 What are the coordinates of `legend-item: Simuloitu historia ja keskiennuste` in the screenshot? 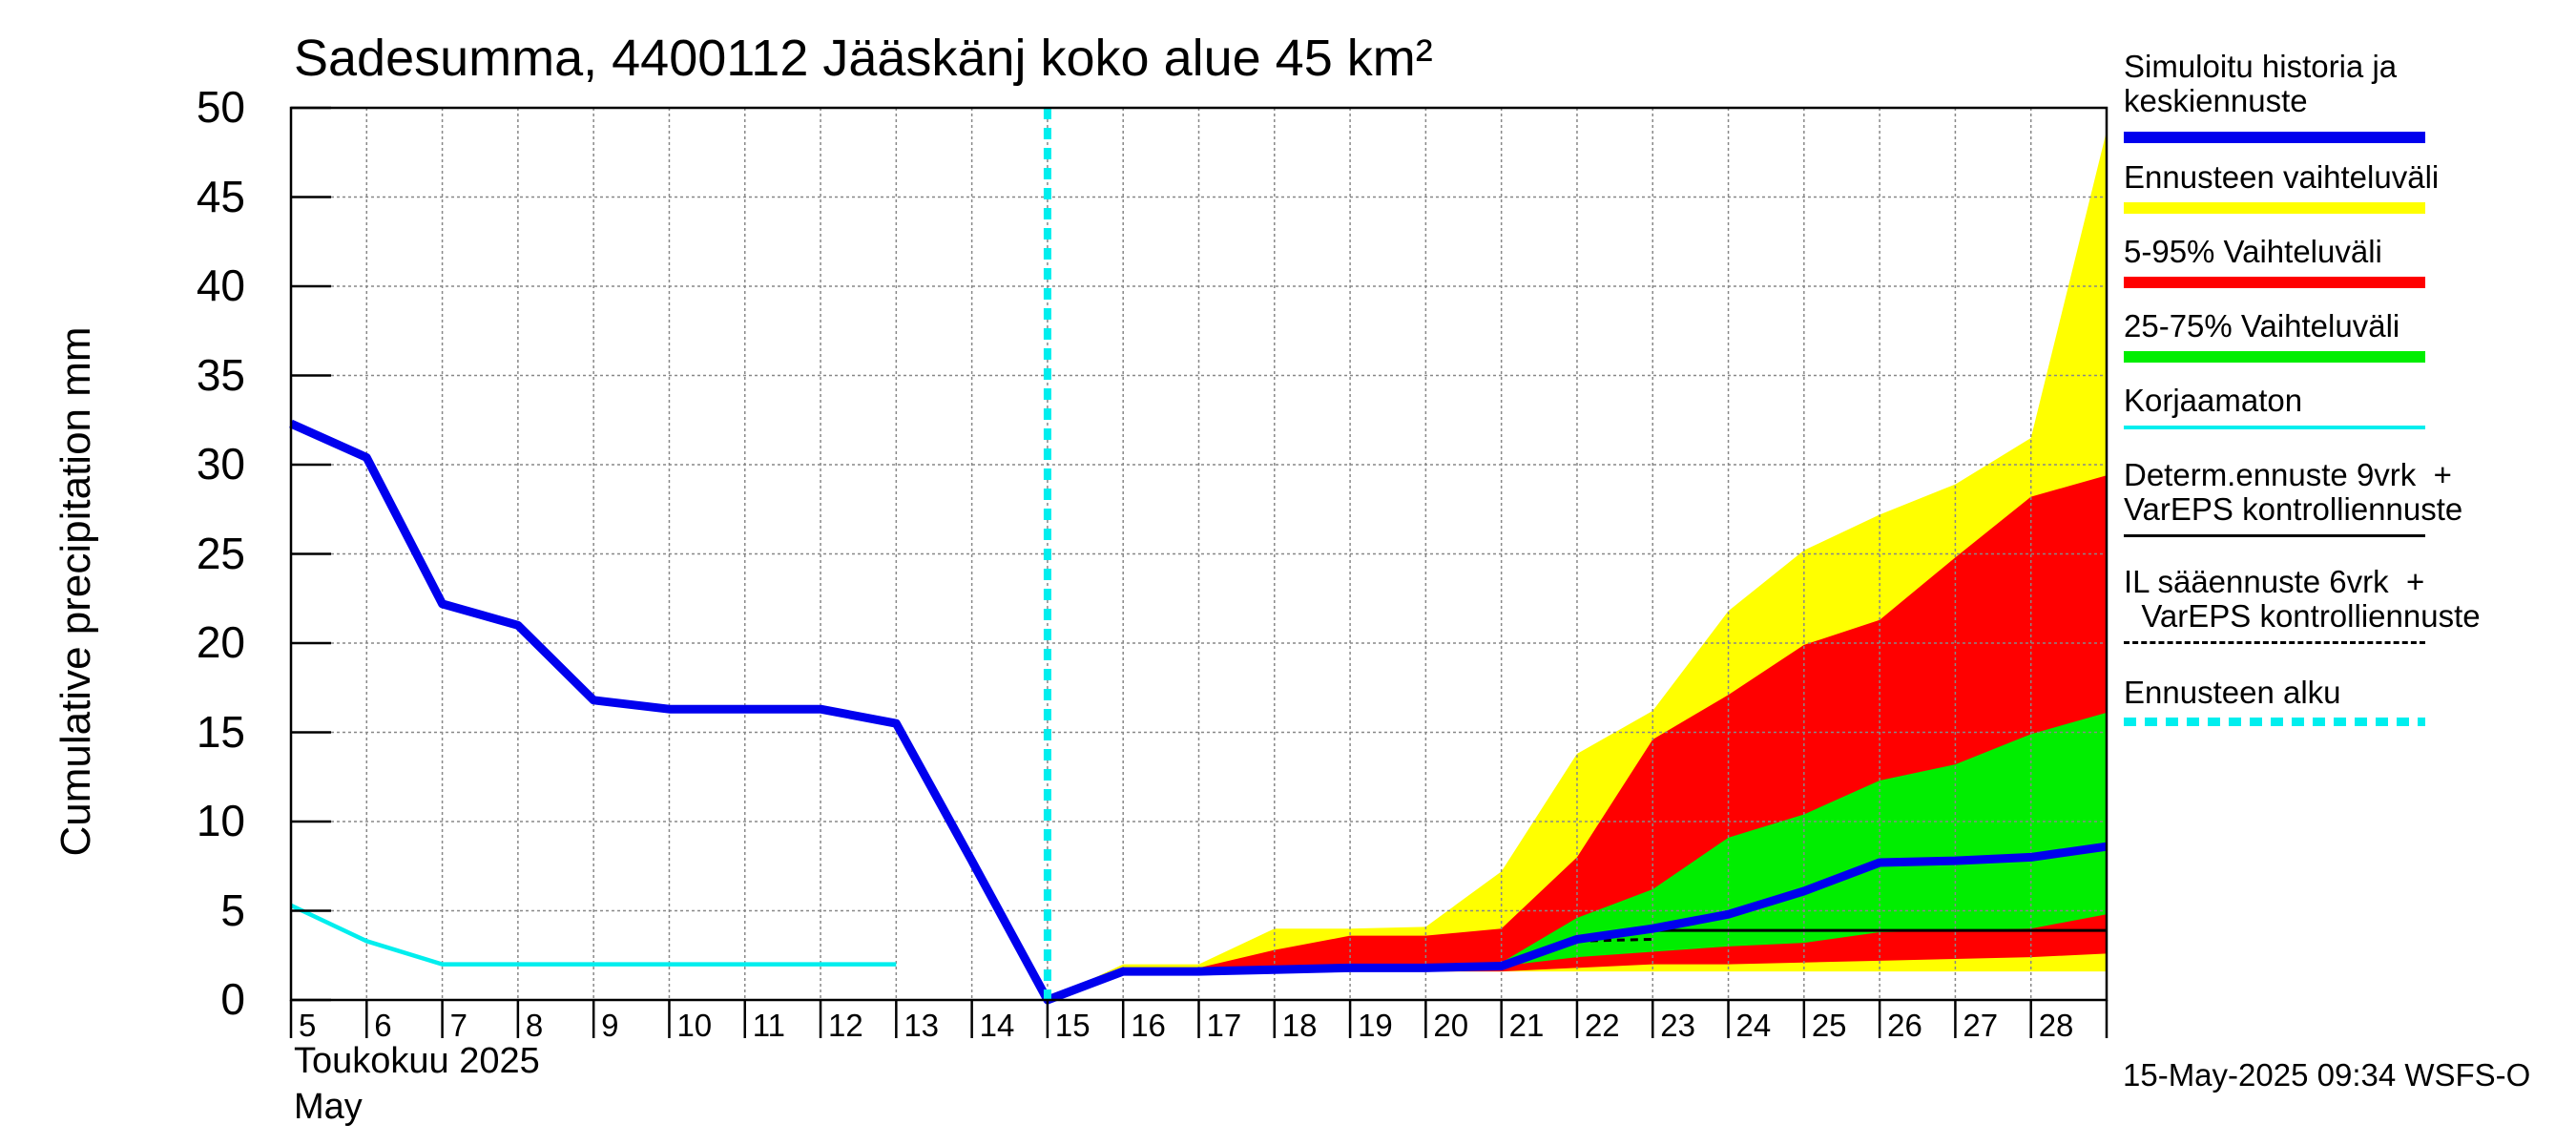 It's located at (2348, 96).